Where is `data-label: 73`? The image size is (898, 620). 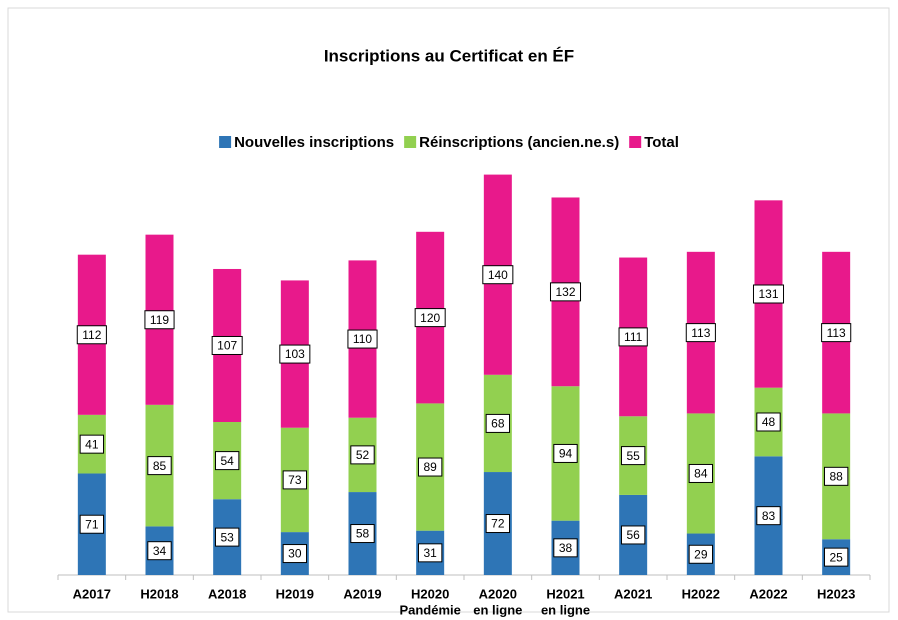 data-label: 73 is located at coordinates (295, 480).